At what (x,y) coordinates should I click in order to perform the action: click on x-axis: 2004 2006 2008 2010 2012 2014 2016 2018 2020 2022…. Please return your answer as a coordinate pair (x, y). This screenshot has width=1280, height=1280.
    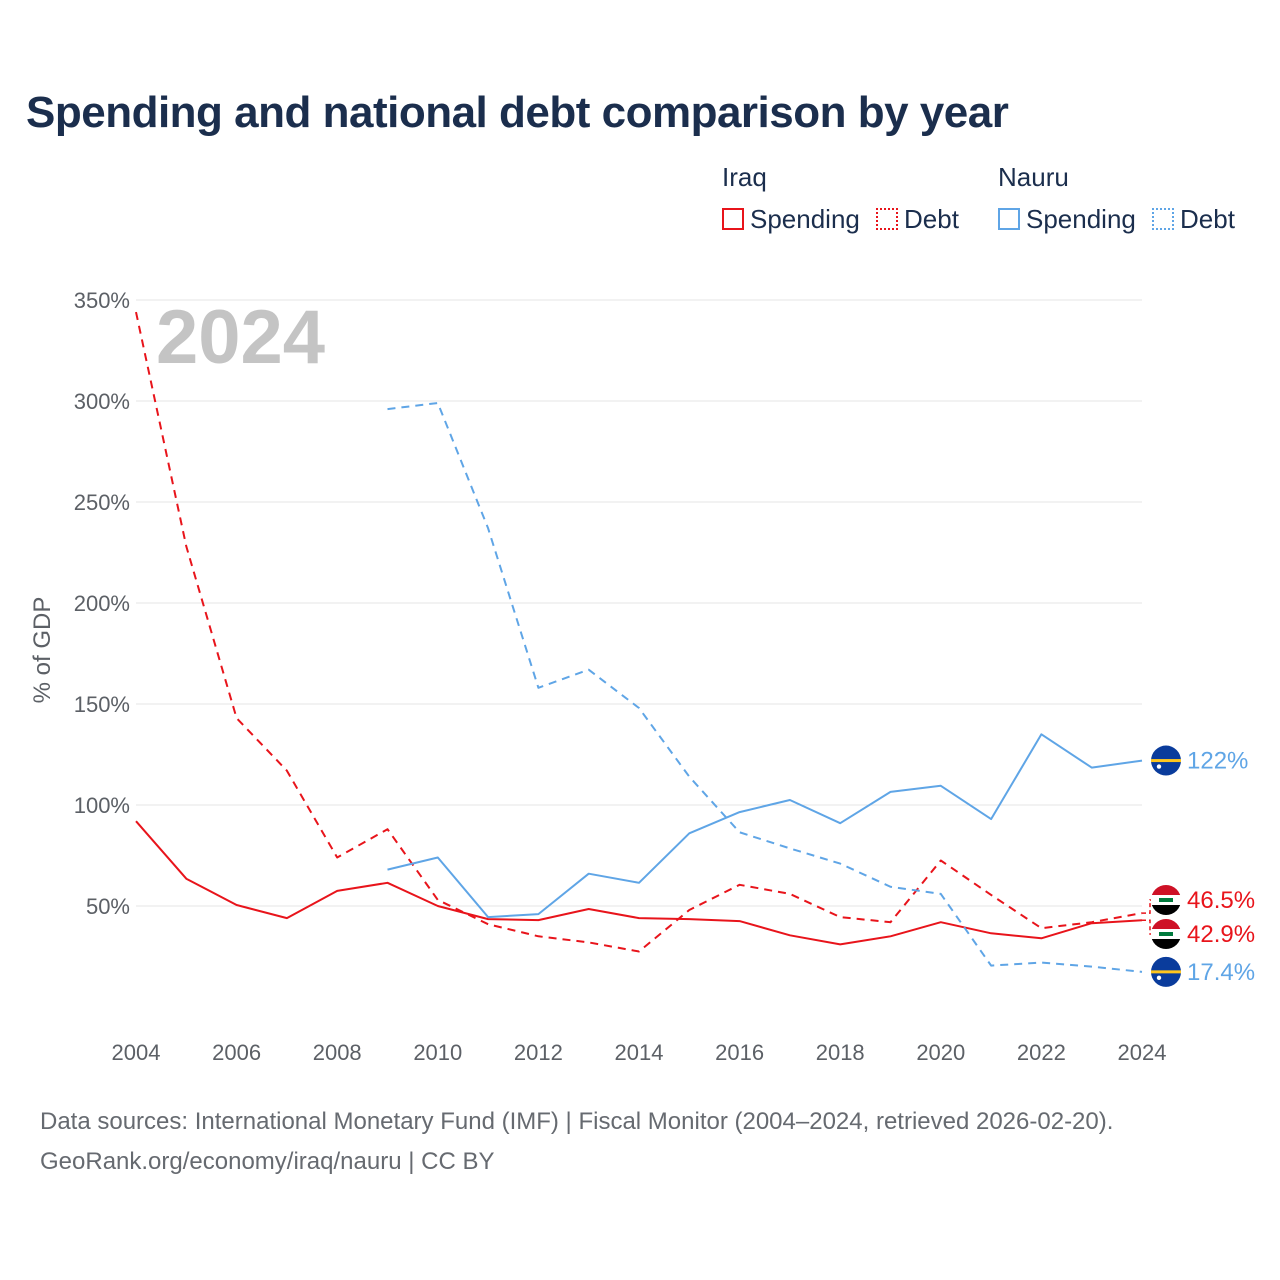
    Looking at the image, I should click on (639, 1052).